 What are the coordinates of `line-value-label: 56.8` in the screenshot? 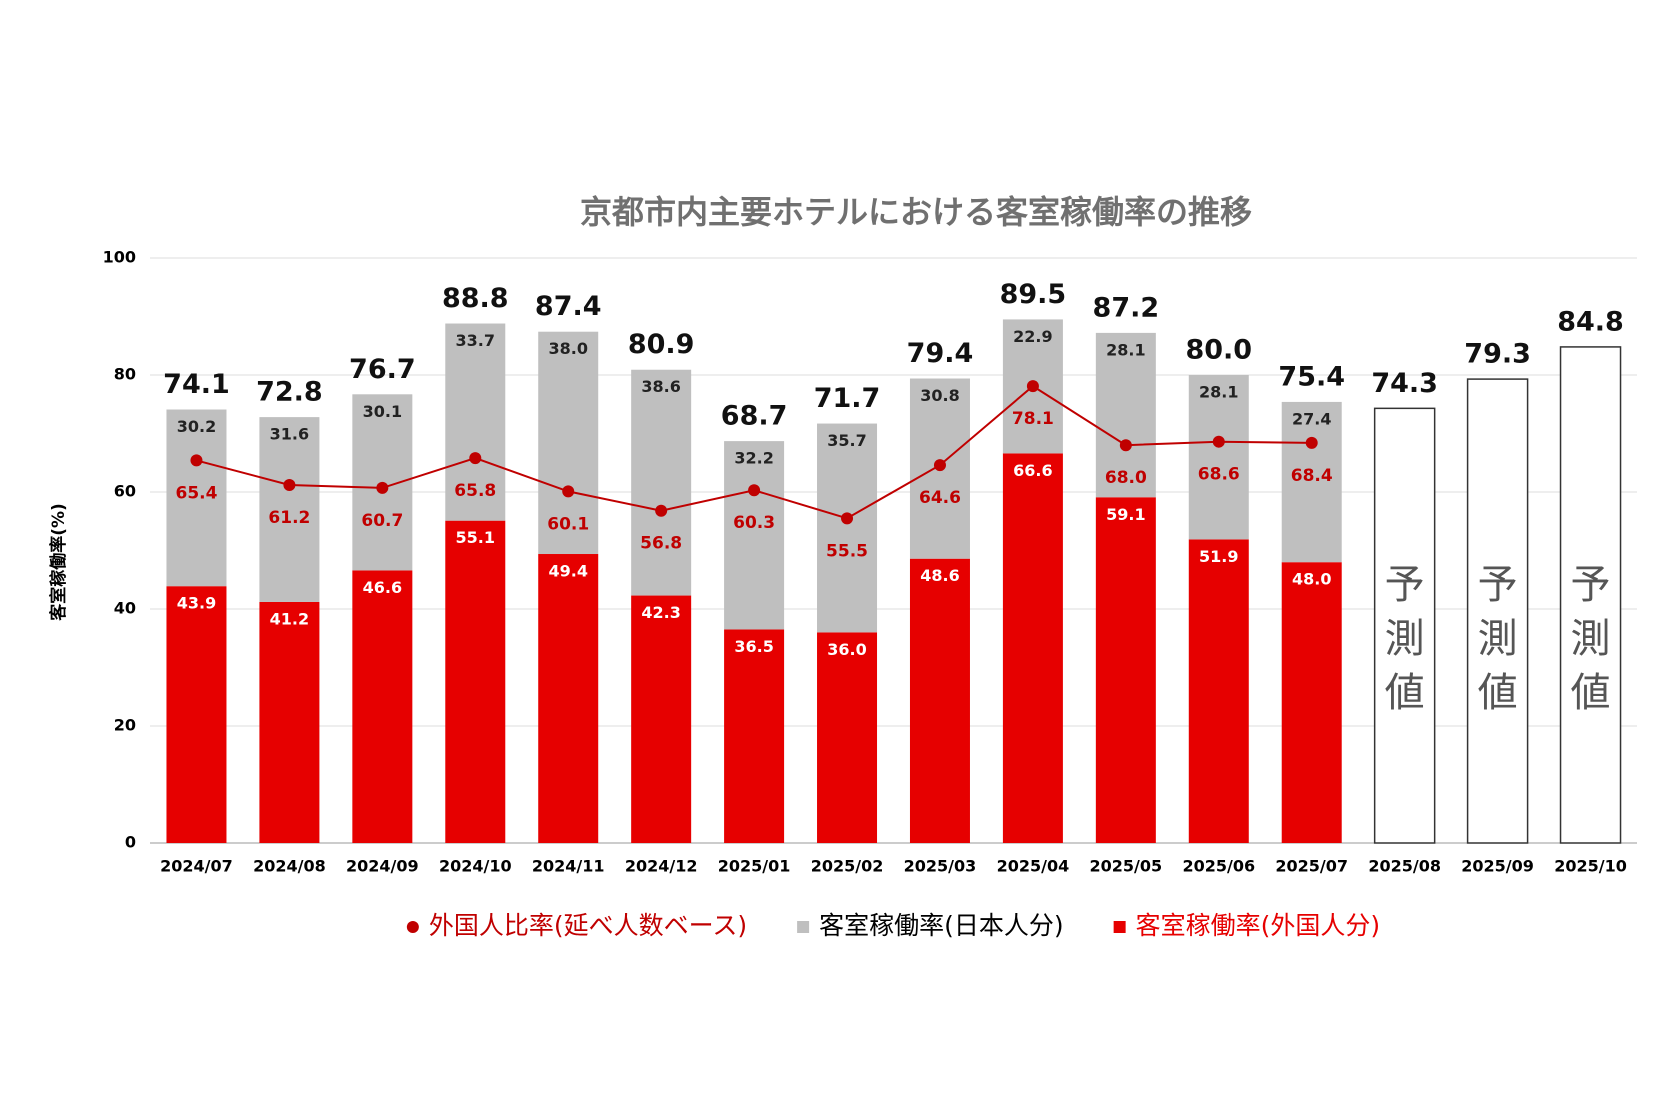 It's located at (661, 544).